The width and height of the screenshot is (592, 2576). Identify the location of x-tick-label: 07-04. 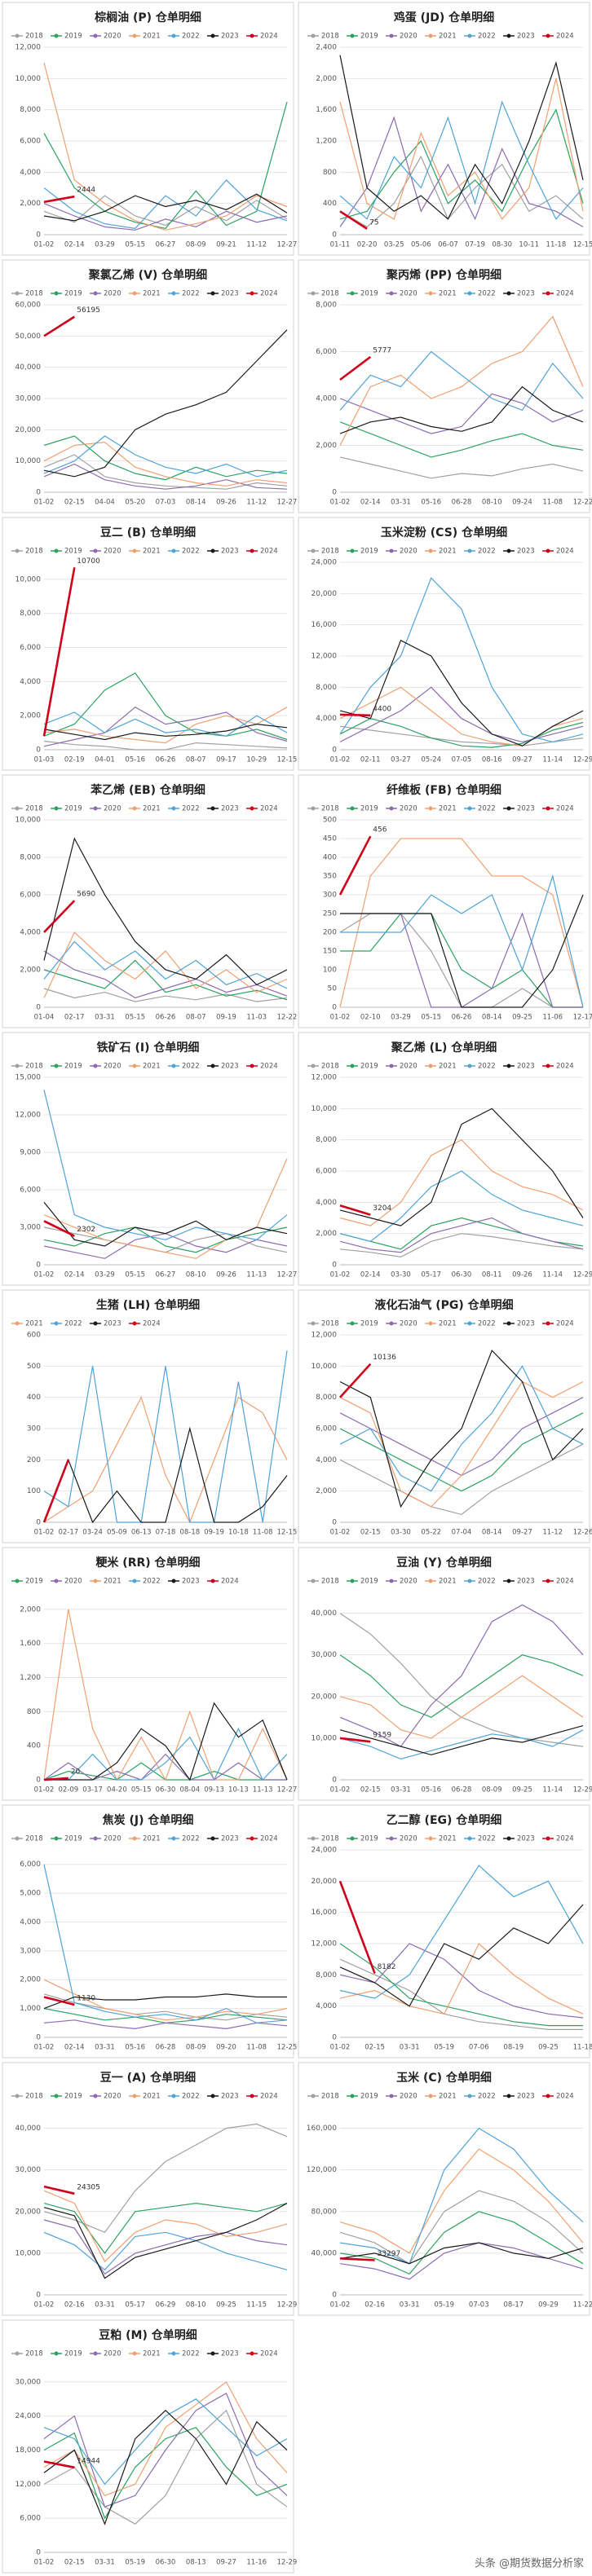
(462, 1533).